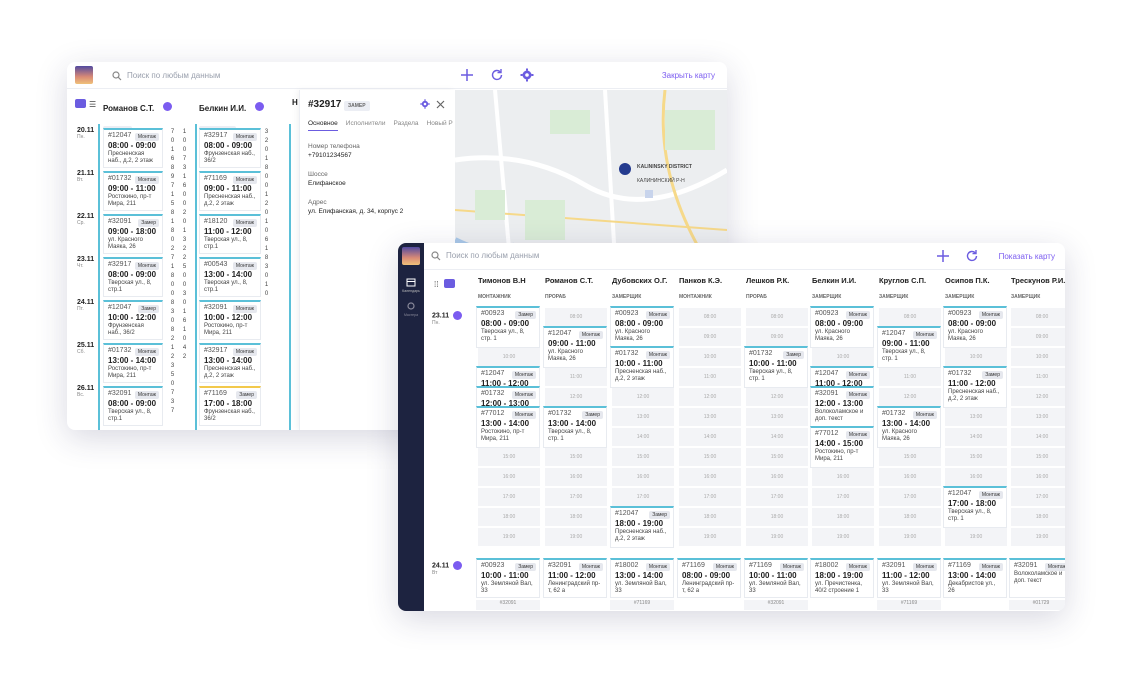 The width and height of the screenshot is (1132, 674). Describe the element at coordinates (436, 284) in the screenshot. I see `list-view-icon: ⁞⁞` at that location.